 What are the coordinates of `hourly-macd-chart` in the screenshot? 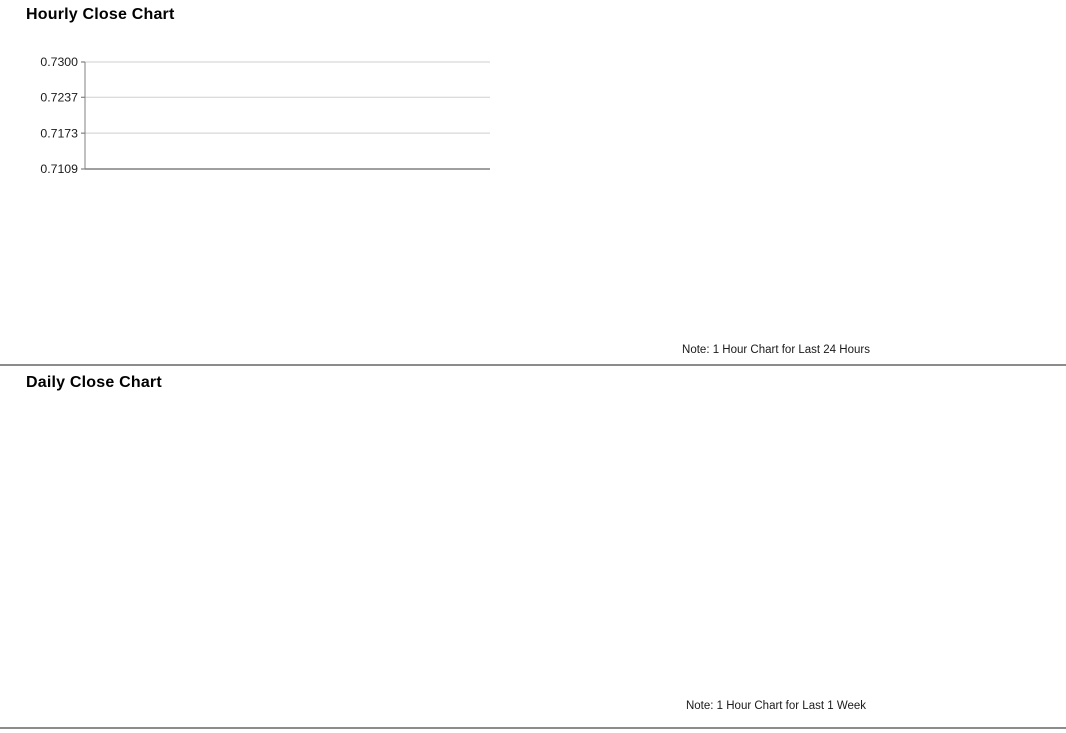 It's located at (250, 278).